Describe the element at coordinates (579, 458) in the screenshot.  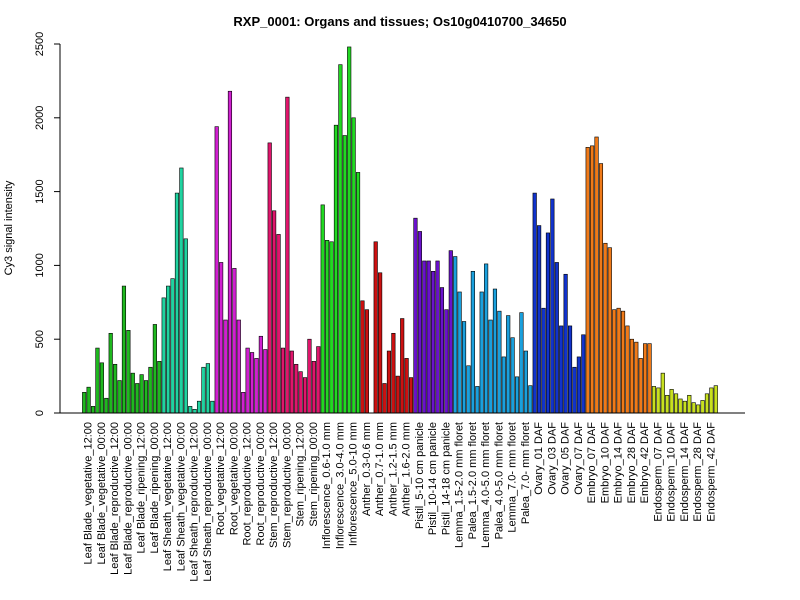
I see `x-tick-label: Ovary_07 DAF` at that location.